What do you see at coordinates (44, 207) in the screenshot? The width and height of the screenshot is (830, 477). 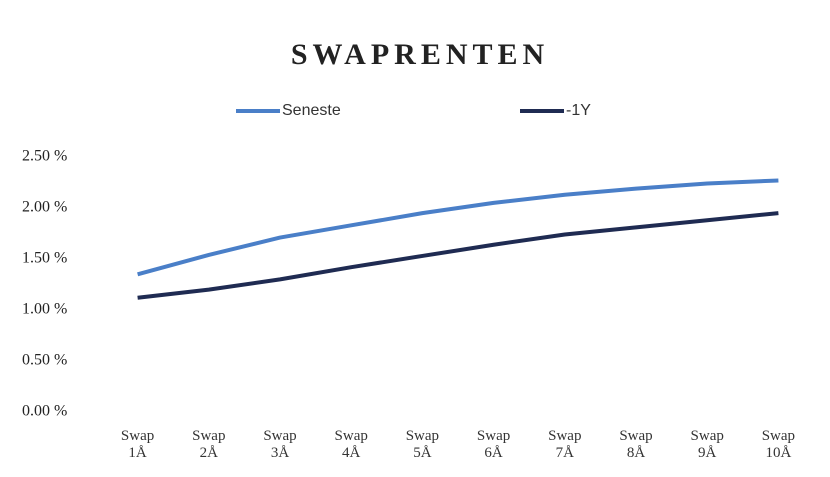 I see `y-tick-label: 2.00 %` at bounding box center [44, 207].